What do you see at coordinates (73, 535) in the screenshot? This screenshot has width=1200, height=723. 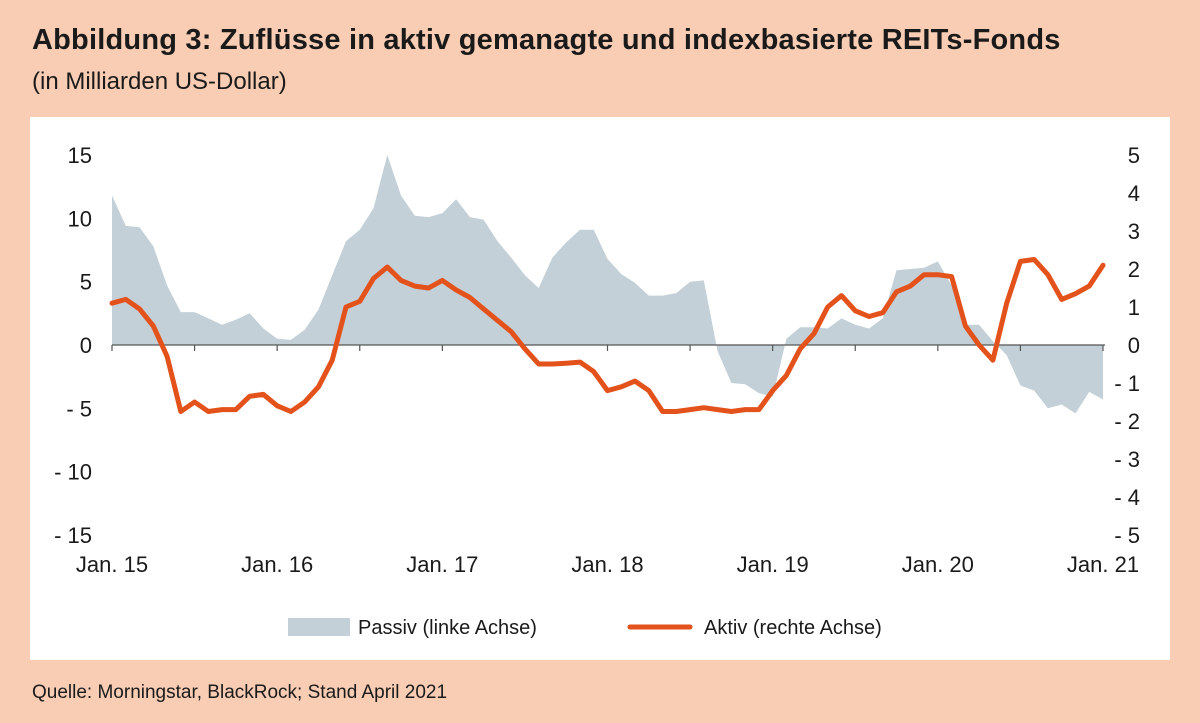 I see `left-axis-tick-label: - 15` at bounding box center [73, 535].